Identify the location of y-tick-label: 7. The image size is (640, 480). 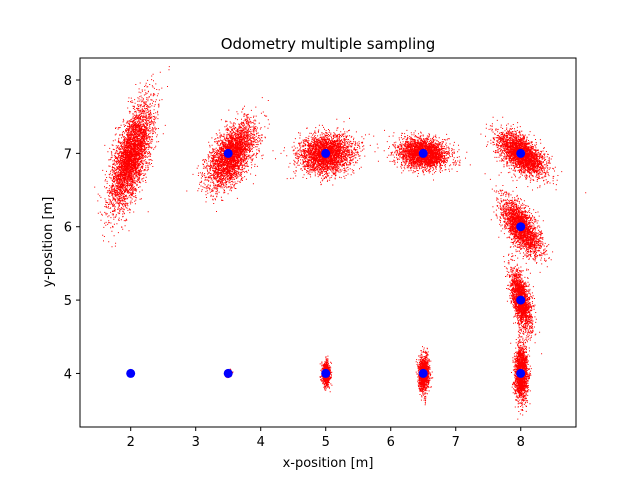
(68, 154).